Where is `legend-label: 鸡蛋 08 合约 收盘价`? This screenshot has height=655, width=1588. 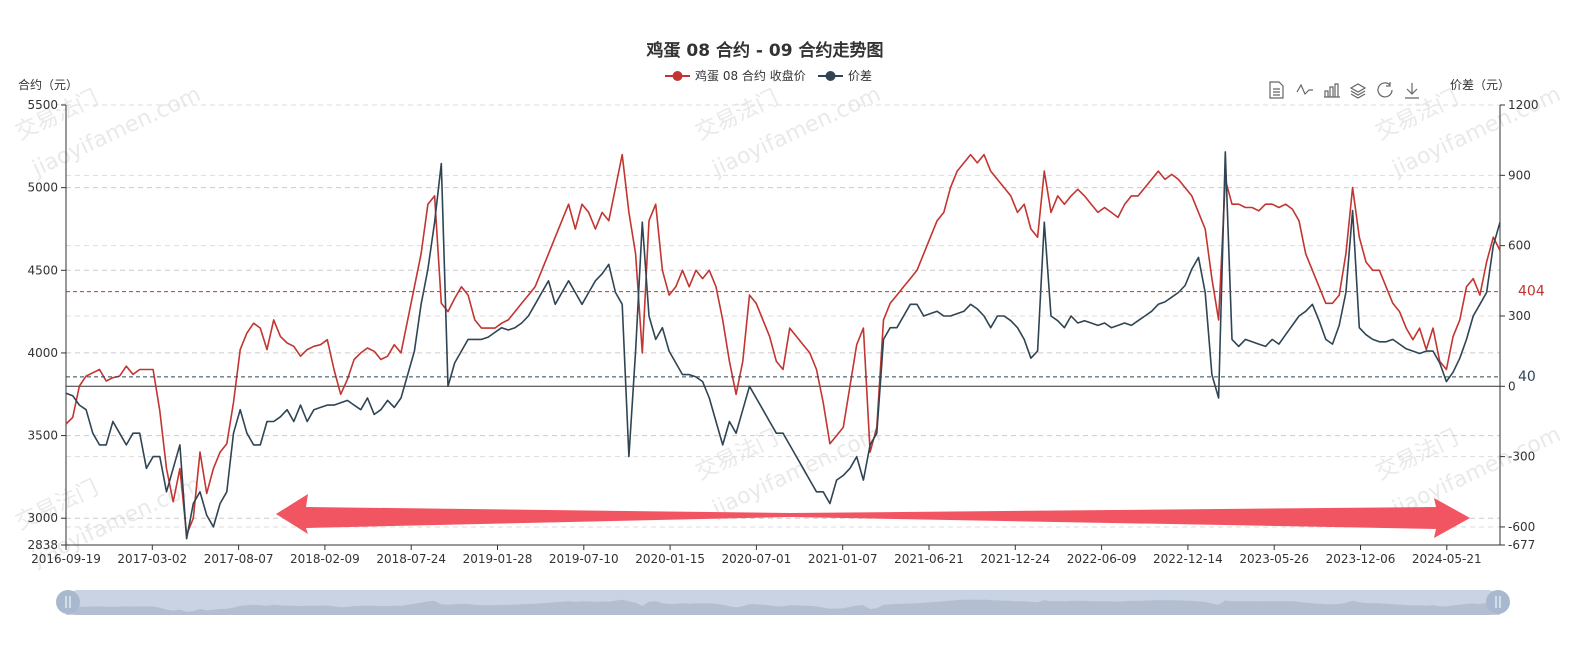 legend-label: 鸡蛋 08 合约 收盘价 is located at coordinates (750, 75).